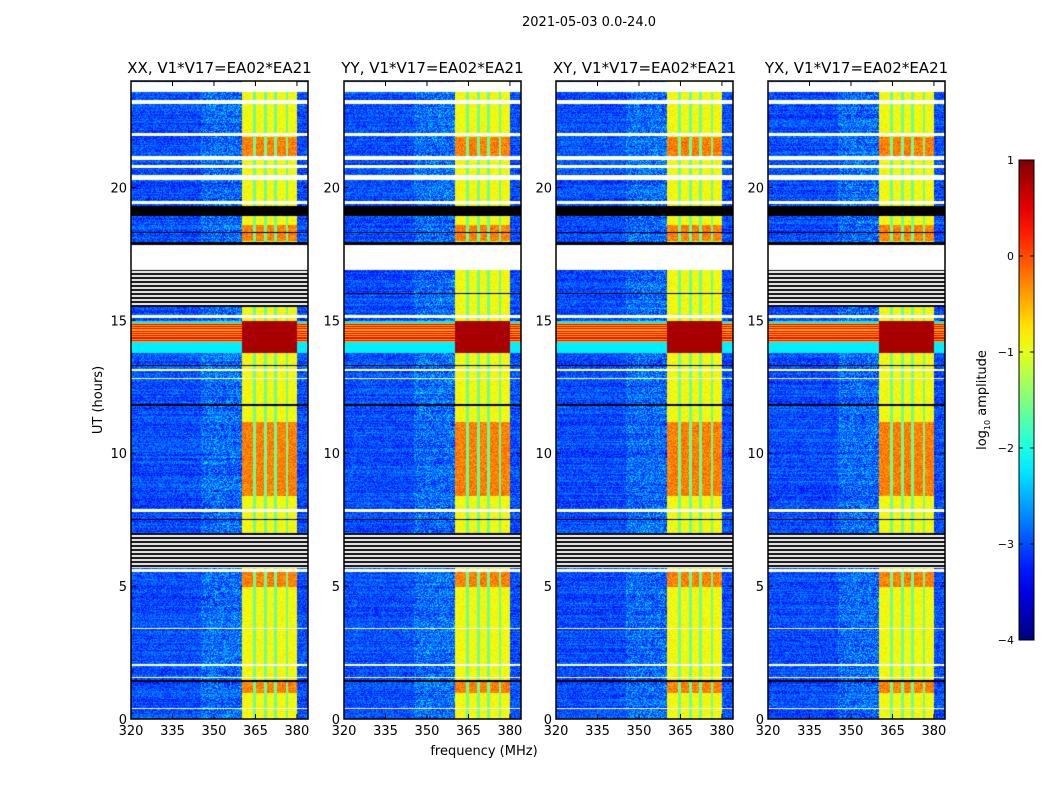  Describe the element at coordinates (982, 385) in the screenshot. I see `label-part: amplitude` at that location.